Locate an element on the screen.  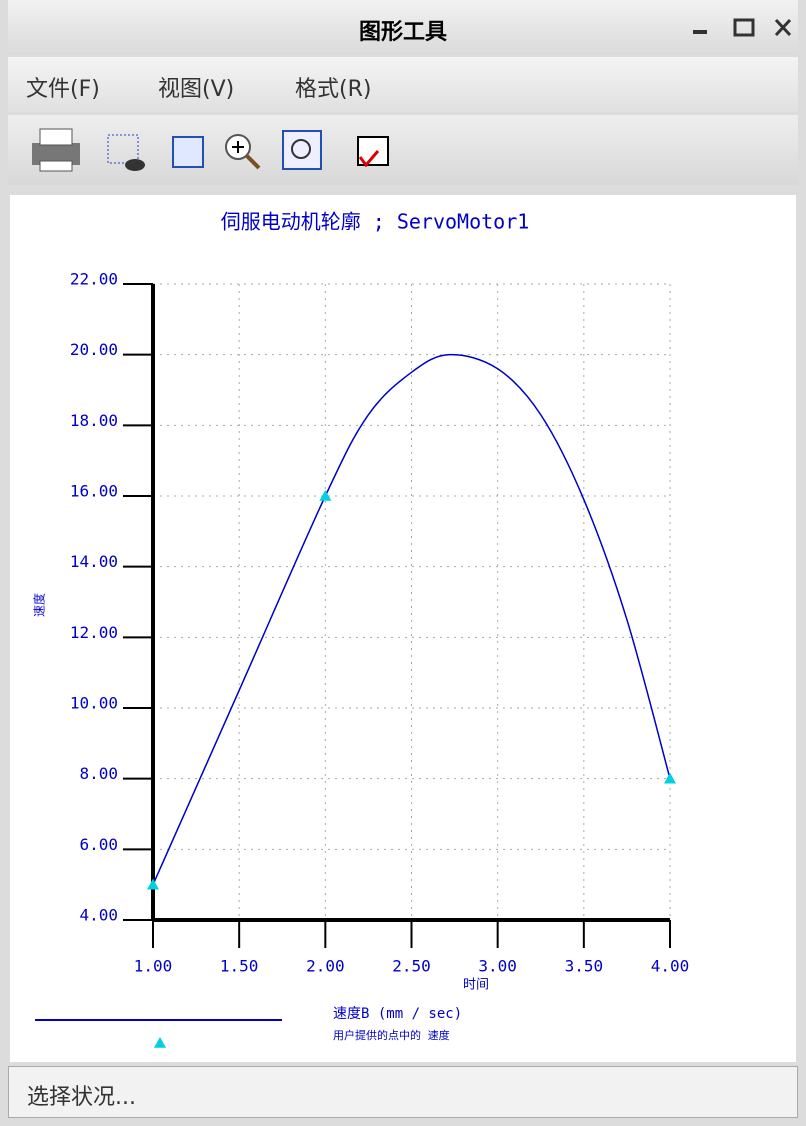
toolbar-icons is located at coordinates (210, 150).